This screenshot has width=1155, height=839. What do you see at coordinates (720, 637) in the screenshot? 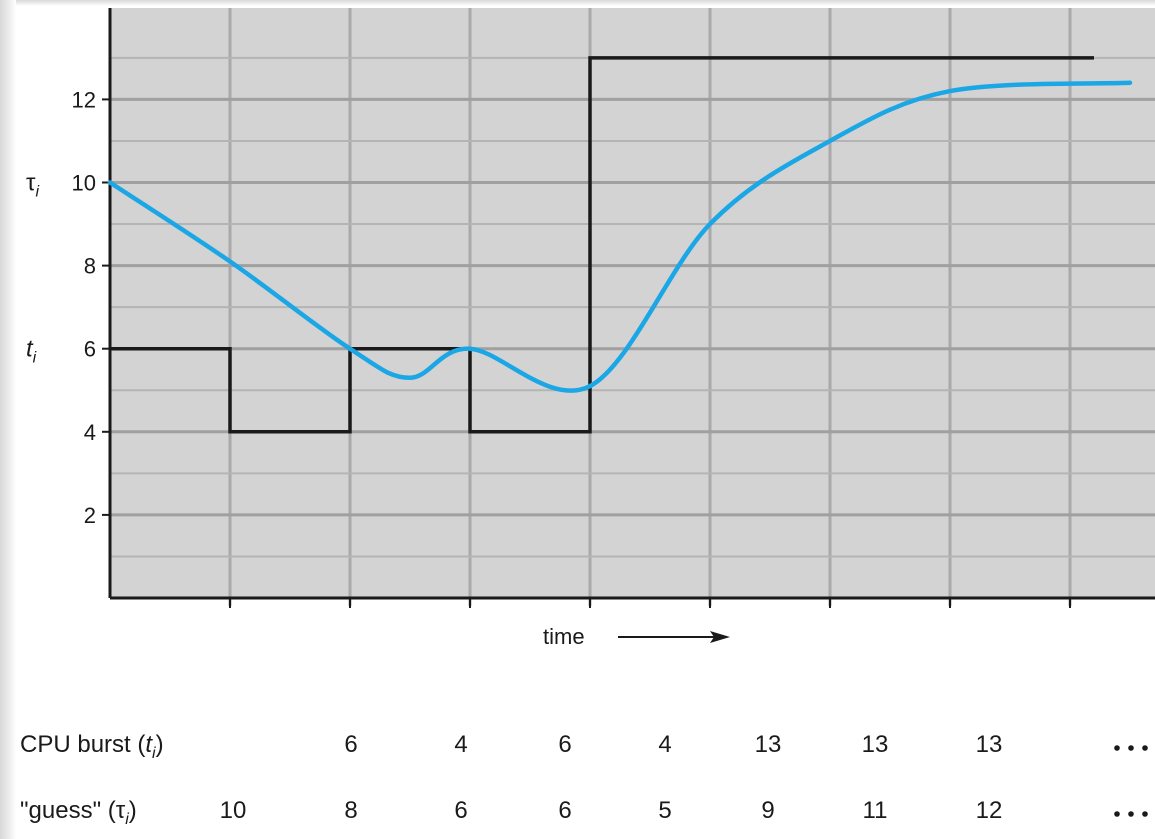
I see `time-arrow-head` at bounding box center [720, 637].